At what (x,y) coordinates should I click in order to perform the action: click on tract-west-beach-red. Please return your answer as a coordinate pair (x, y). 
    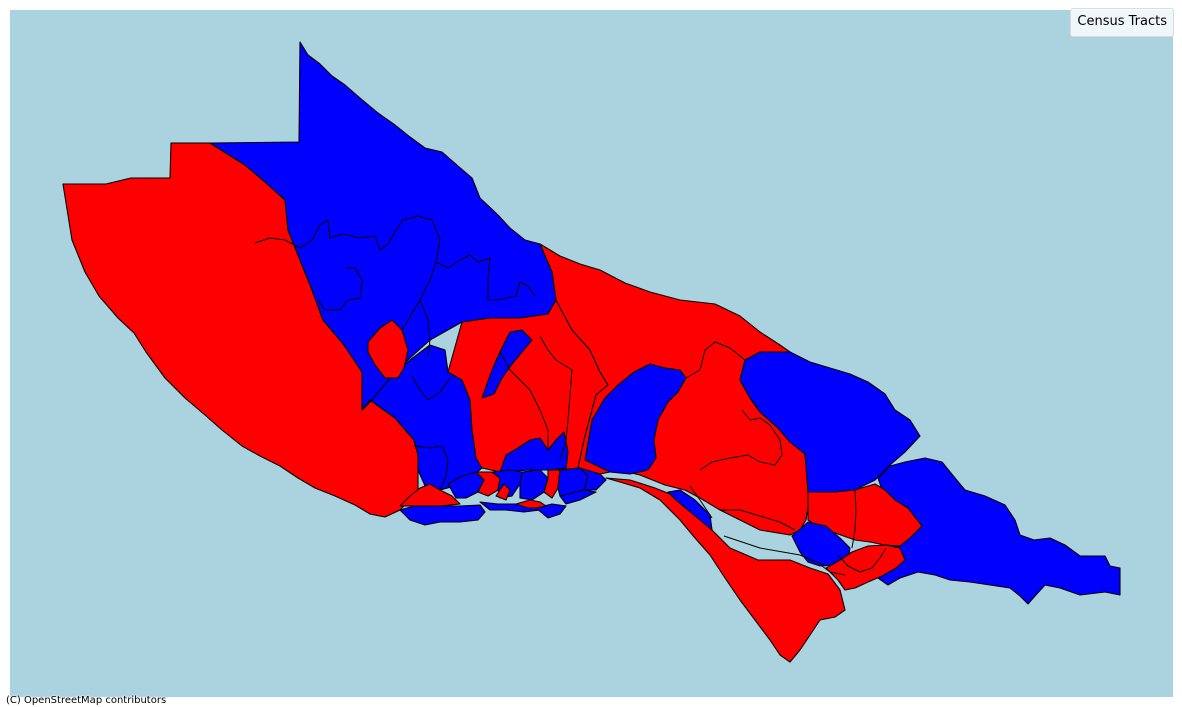
    Looking at the image, I should click on (430, 495).